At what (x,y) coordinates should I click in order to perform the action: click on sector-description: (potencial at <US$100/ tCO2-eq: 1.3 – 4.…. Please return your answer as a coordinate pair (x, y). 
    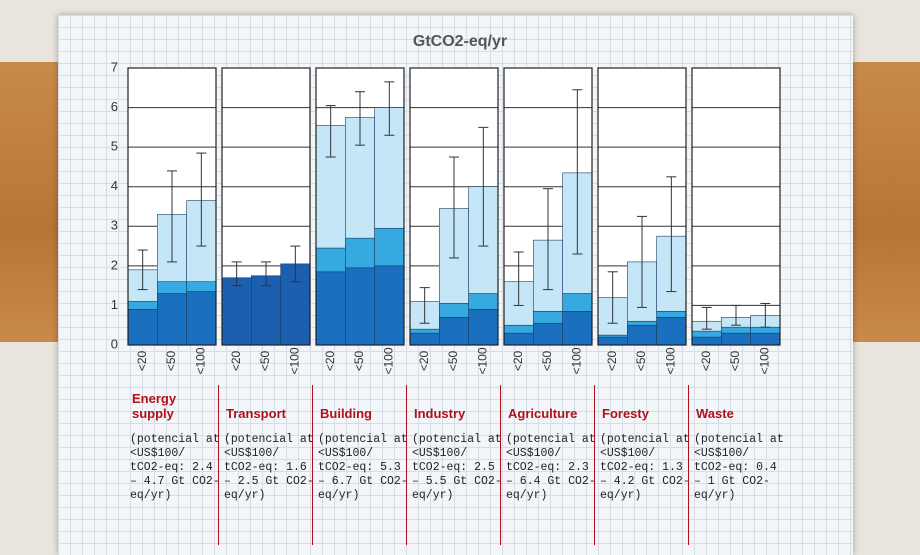
    Looking at the image, I should click on (645, 467).